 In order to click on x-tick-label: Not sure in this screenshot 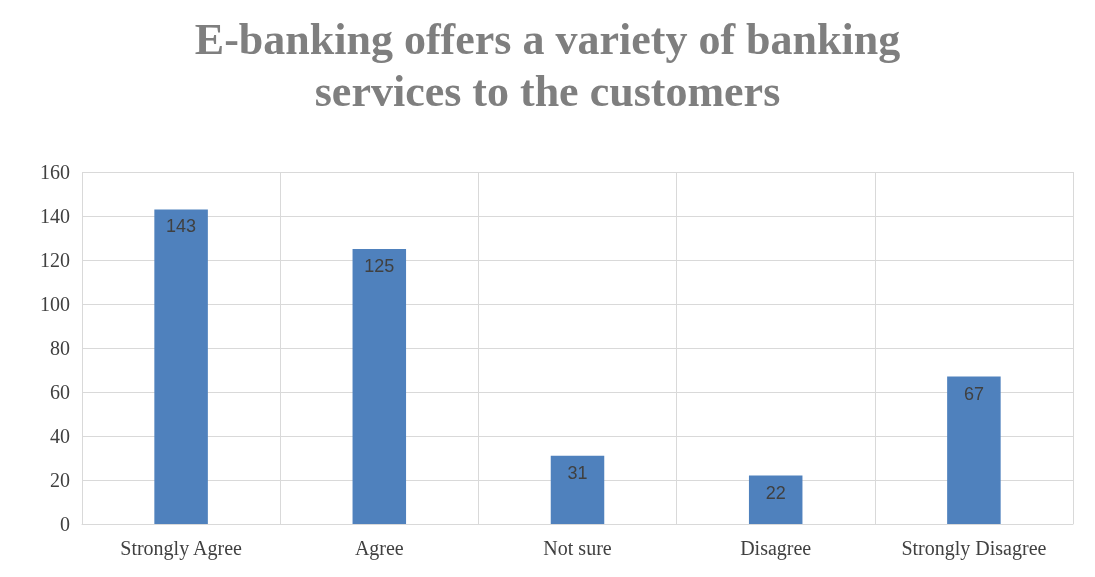, I will do `click(577, 548)`.